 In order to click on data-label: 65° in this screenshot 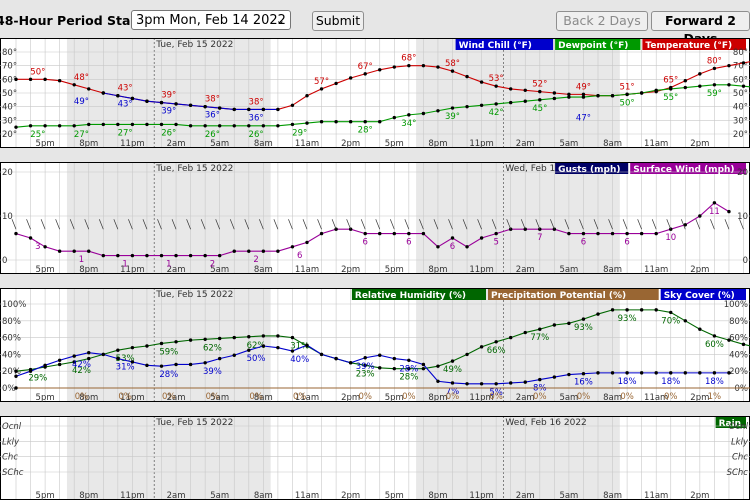, I will do `click(670, 81)`.